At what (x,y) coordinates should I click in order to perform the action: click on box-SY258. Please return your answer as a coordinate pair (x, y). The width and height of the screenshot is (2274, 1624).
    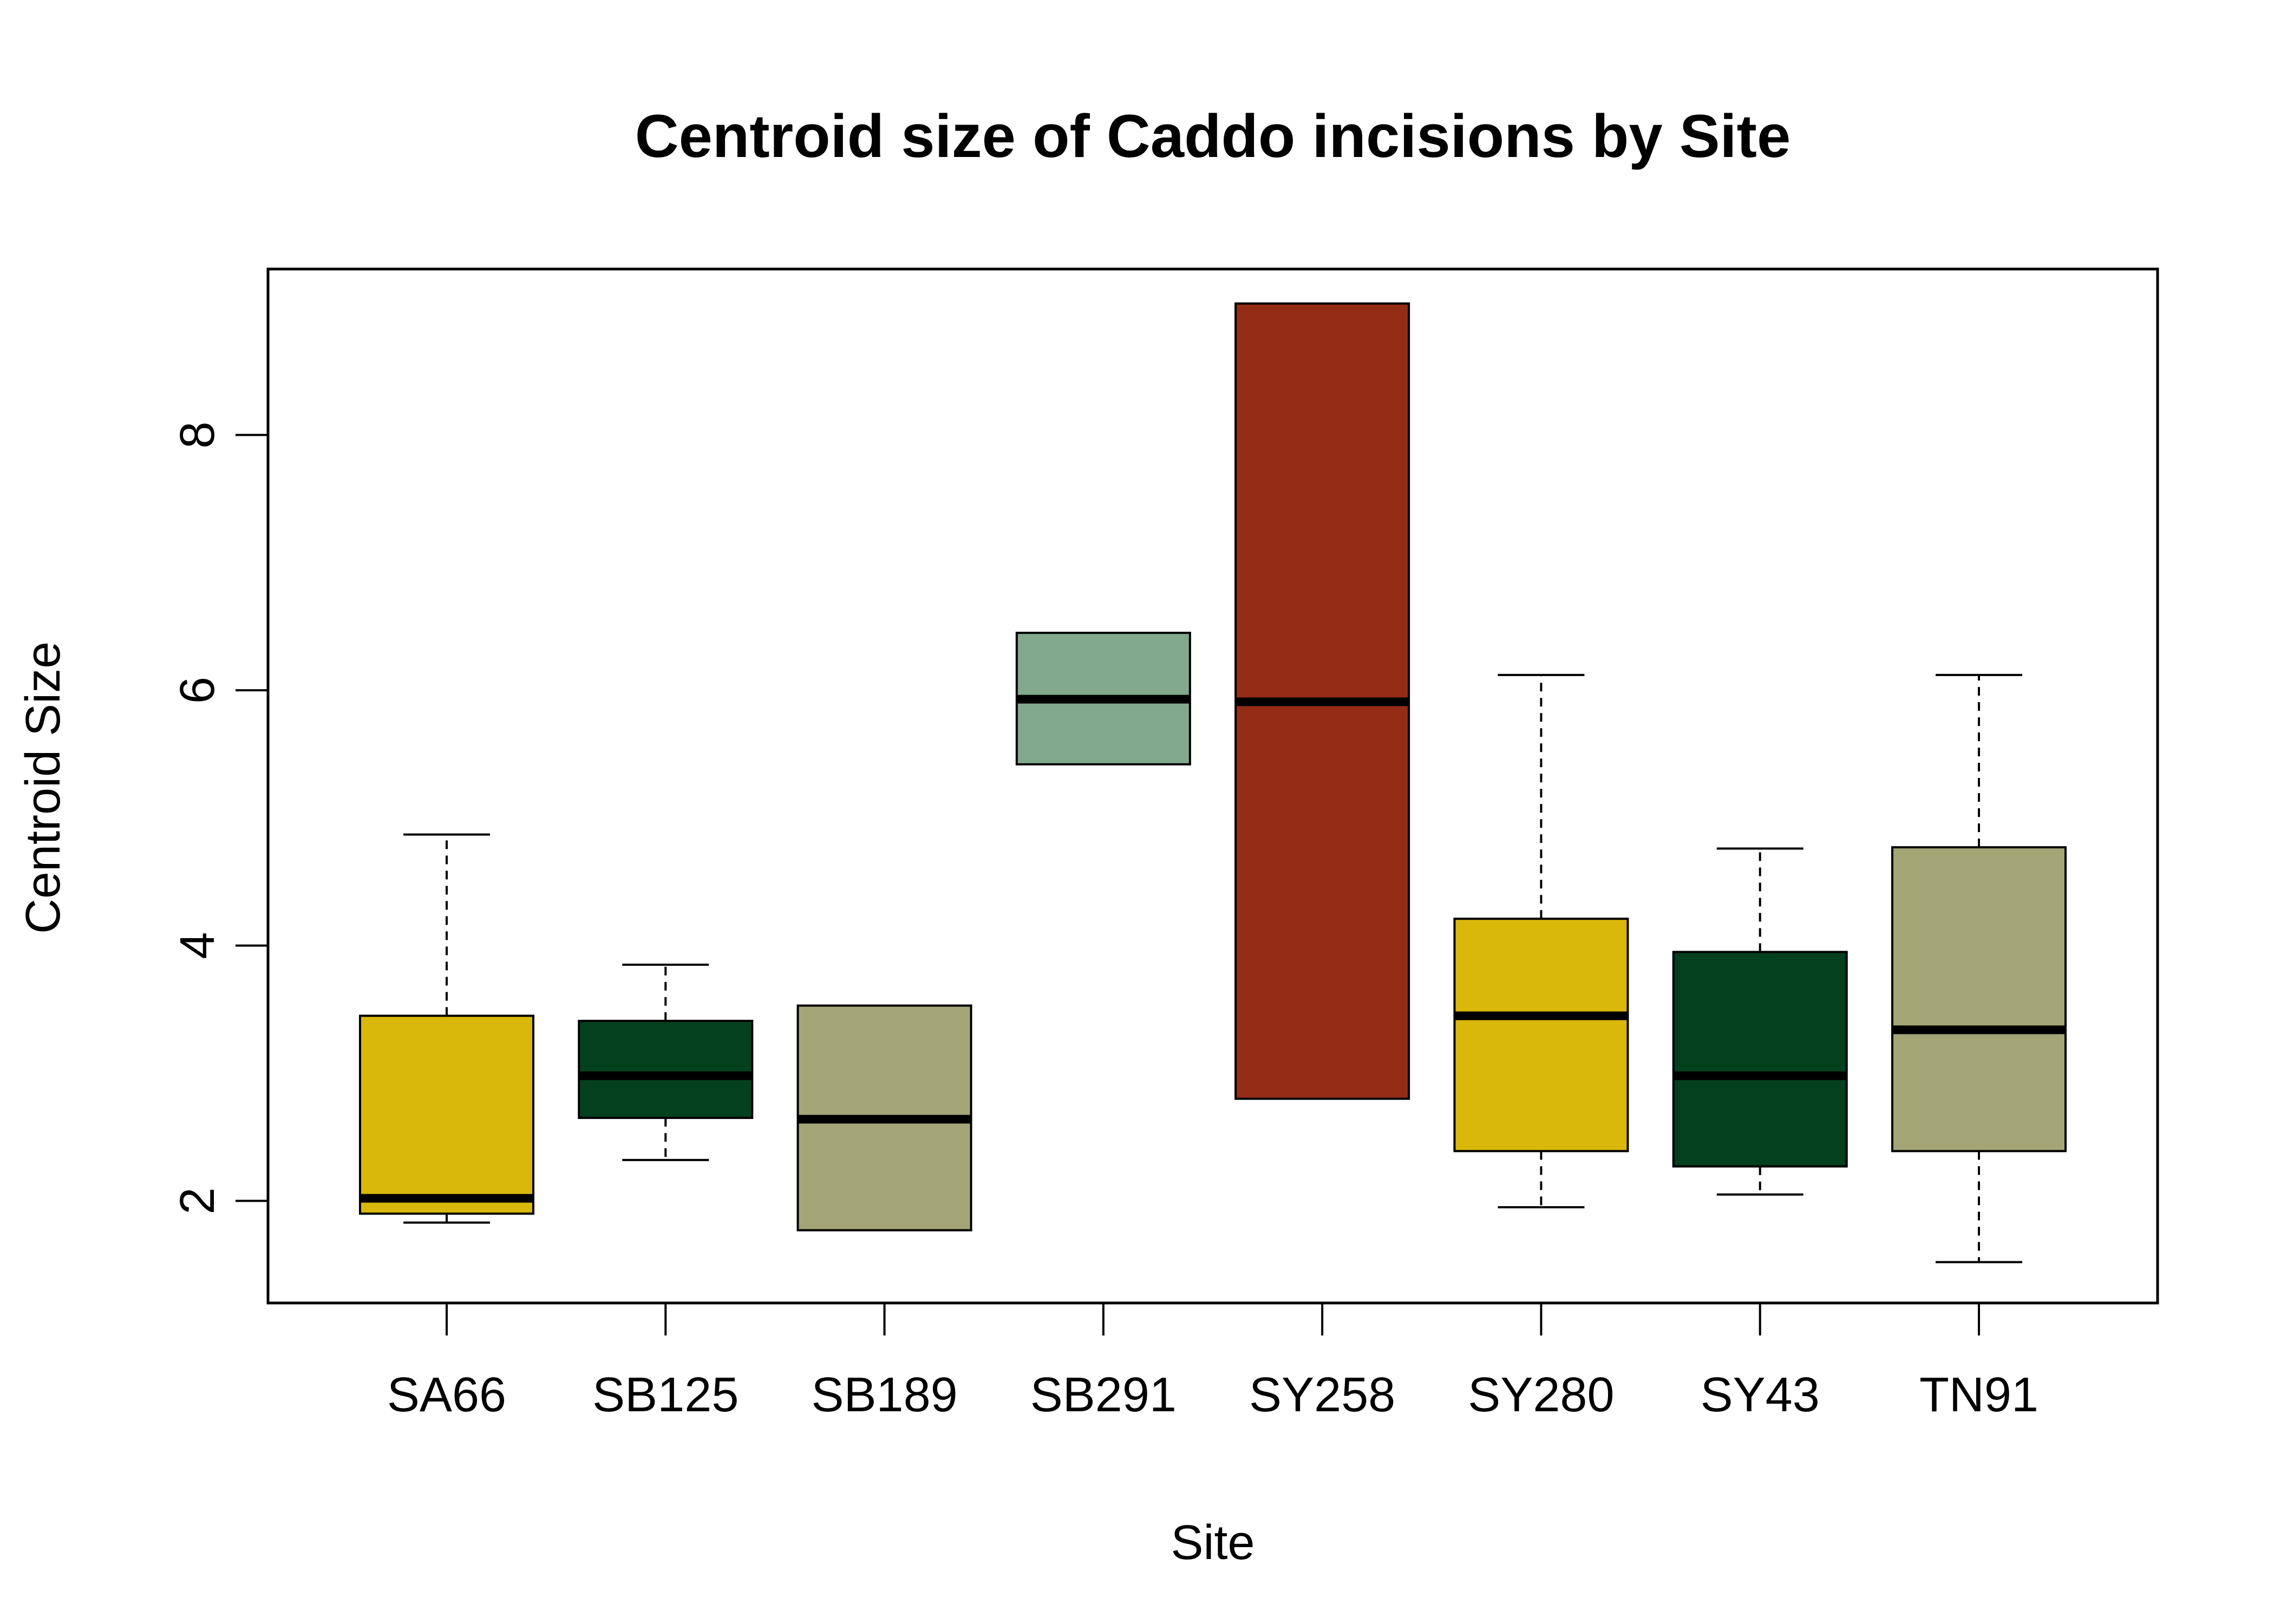
    Looking at the image, I should click on (1322, 701).